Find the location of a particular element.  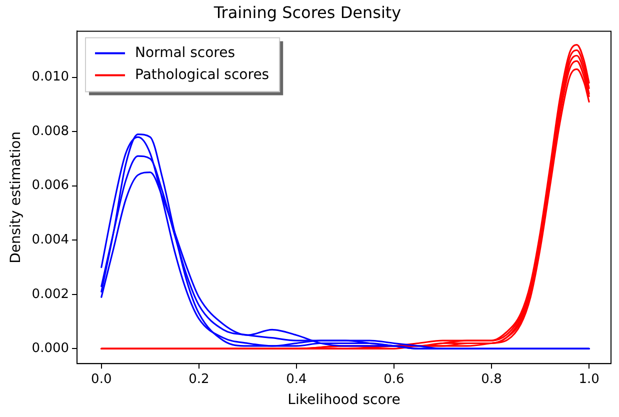

y-tick-label: 0.010 is located at coordinates (51, 77).